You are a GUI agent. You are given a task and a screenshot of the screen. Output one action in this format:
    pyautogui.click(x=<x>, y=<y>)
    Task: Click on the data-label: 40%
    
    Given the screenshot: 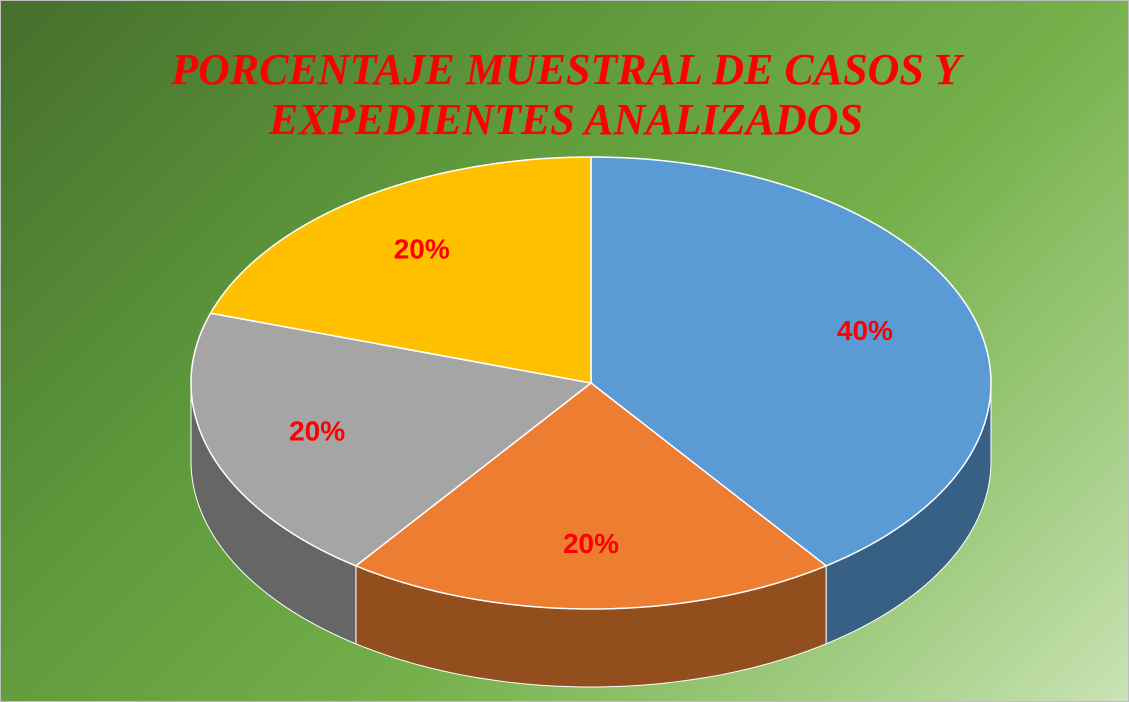 What is the action you would take?
    pyautogui.click(x=865, y=330)
    